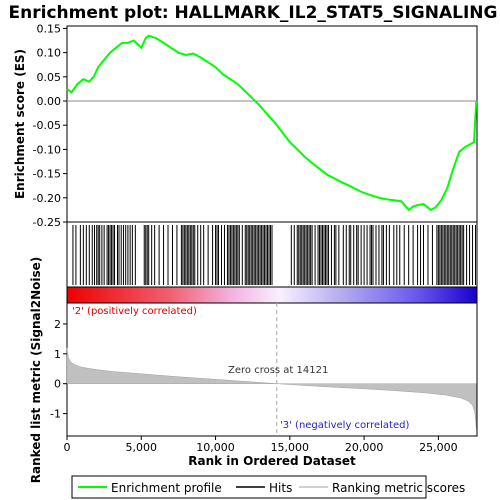 The image size is (500, 500). Describe the element at coordinates (47, 198) in the screenshot. I see `es-y-tick-label: -0.20` at that location.